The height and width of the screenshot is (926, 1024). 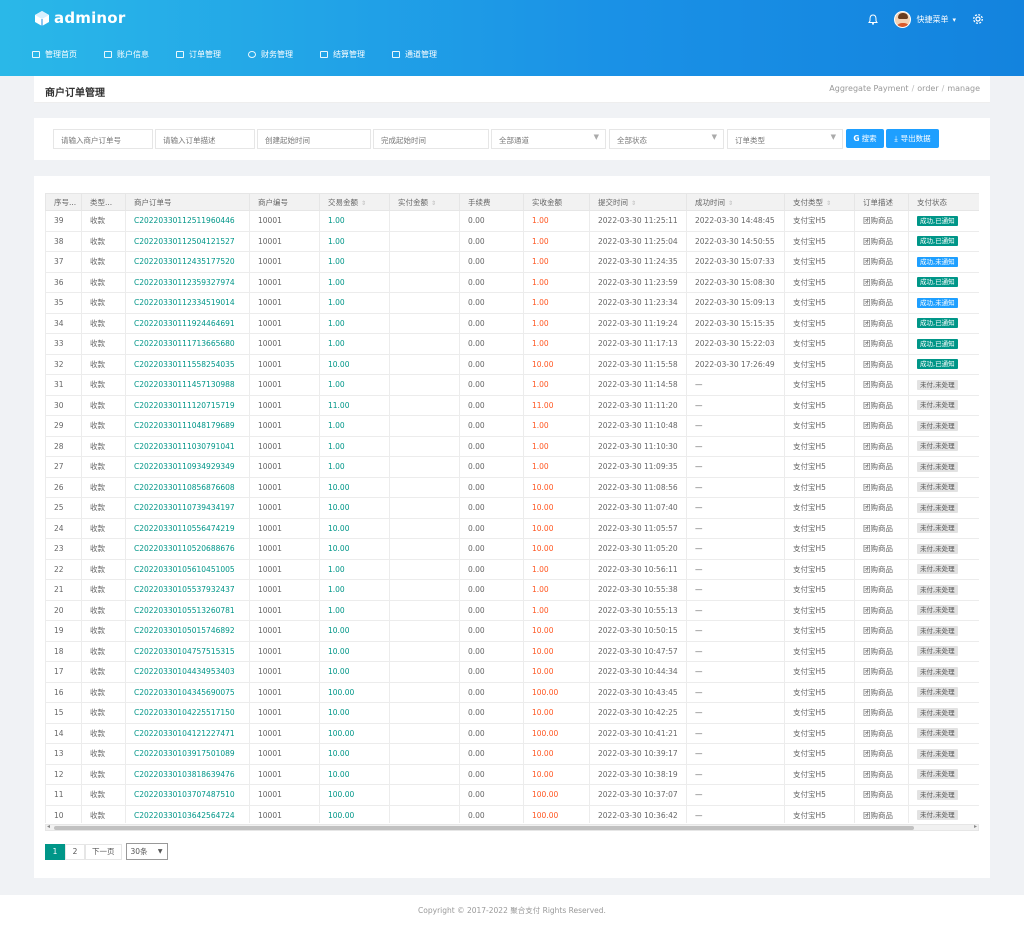 I want to click on nav-settle: 结算管理, so click(x=356, y=54).